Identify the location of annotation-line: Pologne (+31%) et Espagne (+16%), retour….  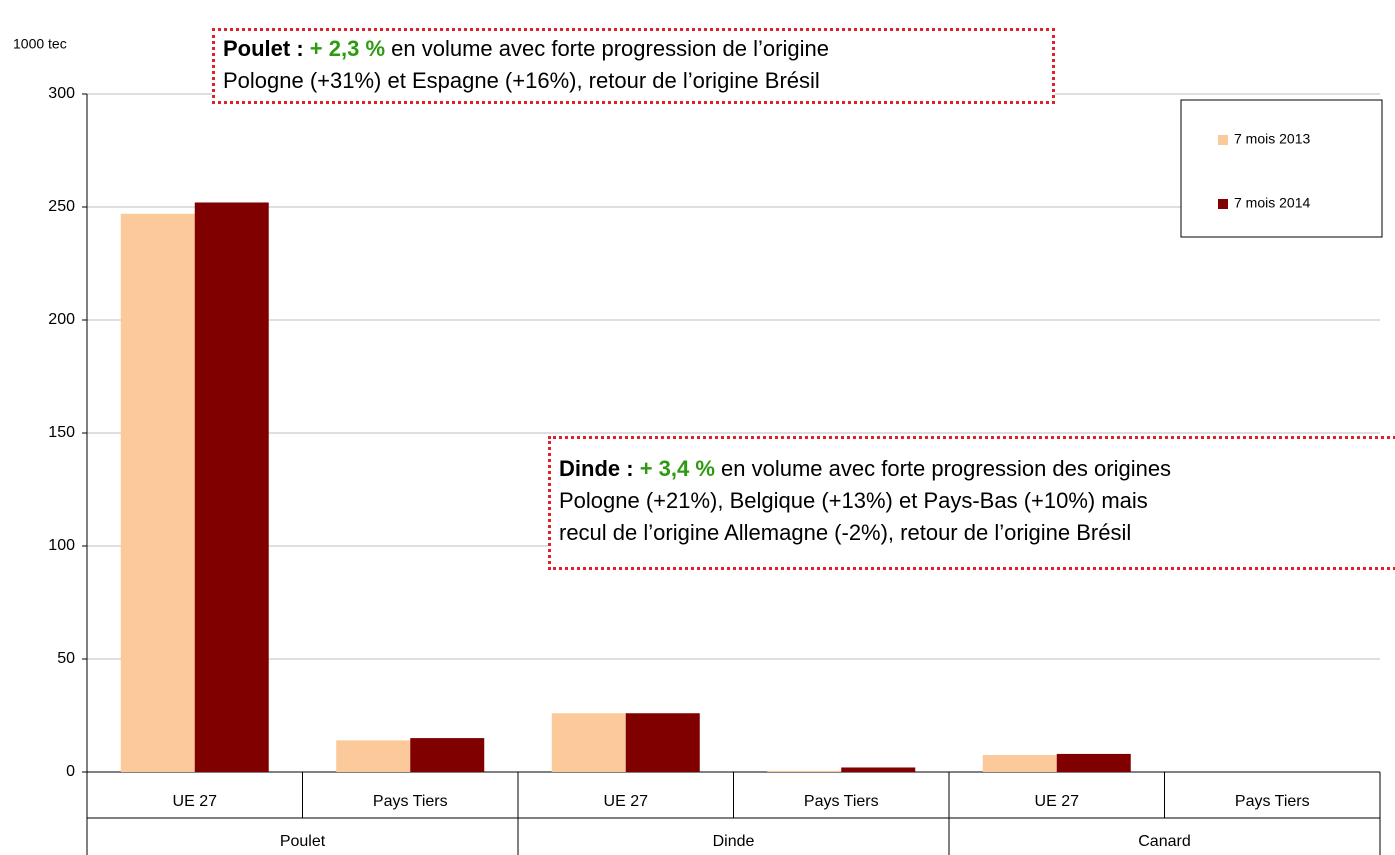
(521, 80).